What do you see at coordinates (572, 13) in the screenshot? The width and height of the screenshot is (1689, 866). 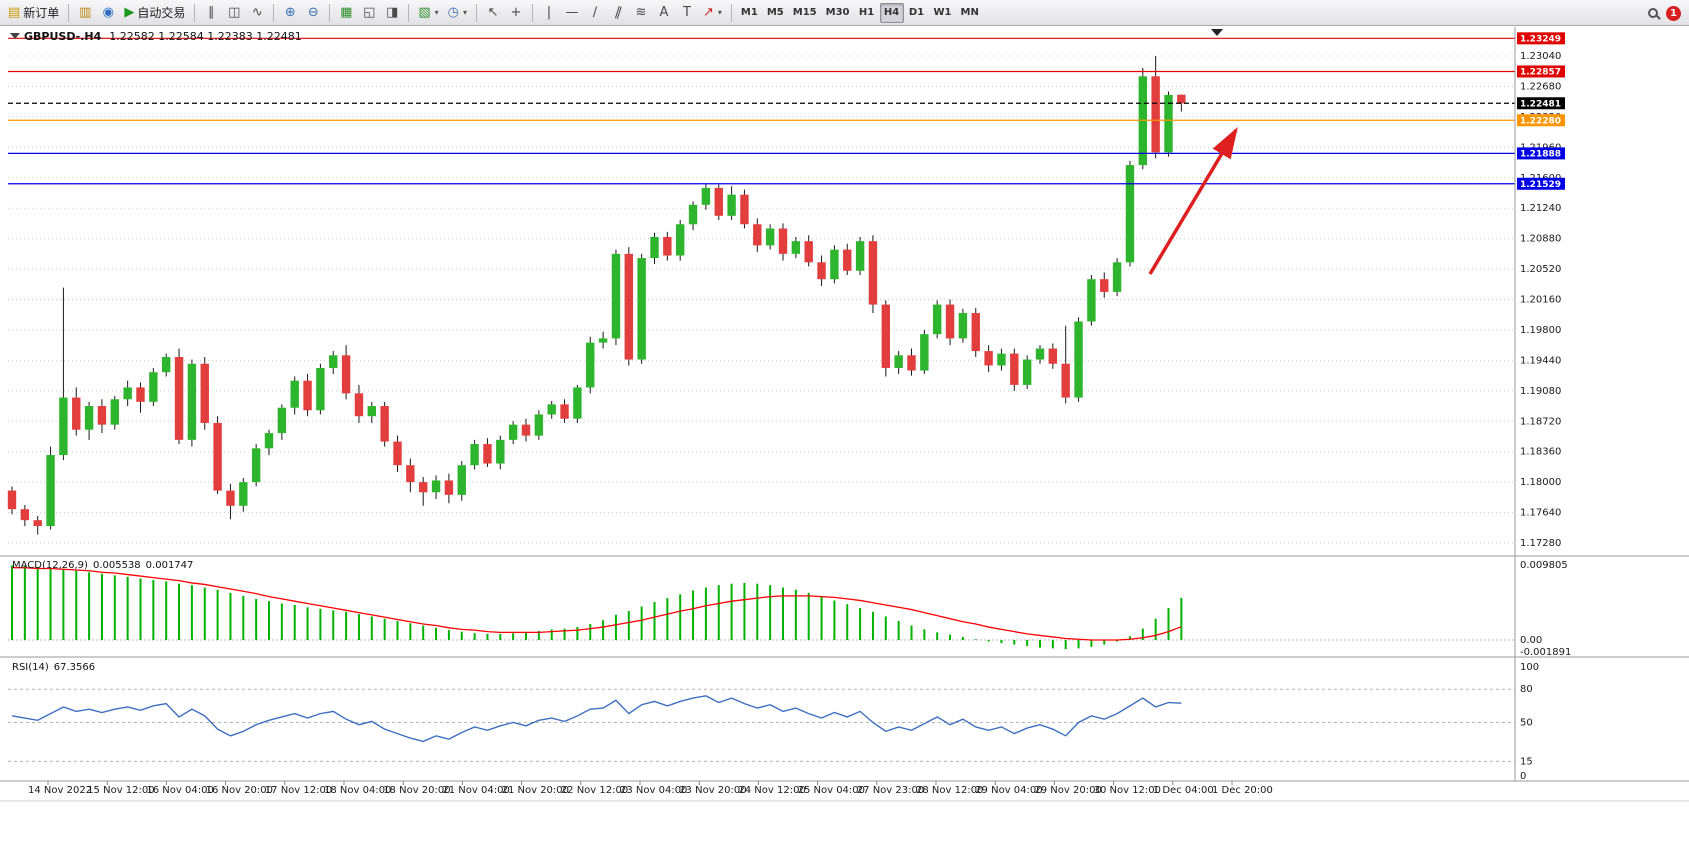 I see `horizontal-line-tool-button: —` at bounding box center [572, 13].